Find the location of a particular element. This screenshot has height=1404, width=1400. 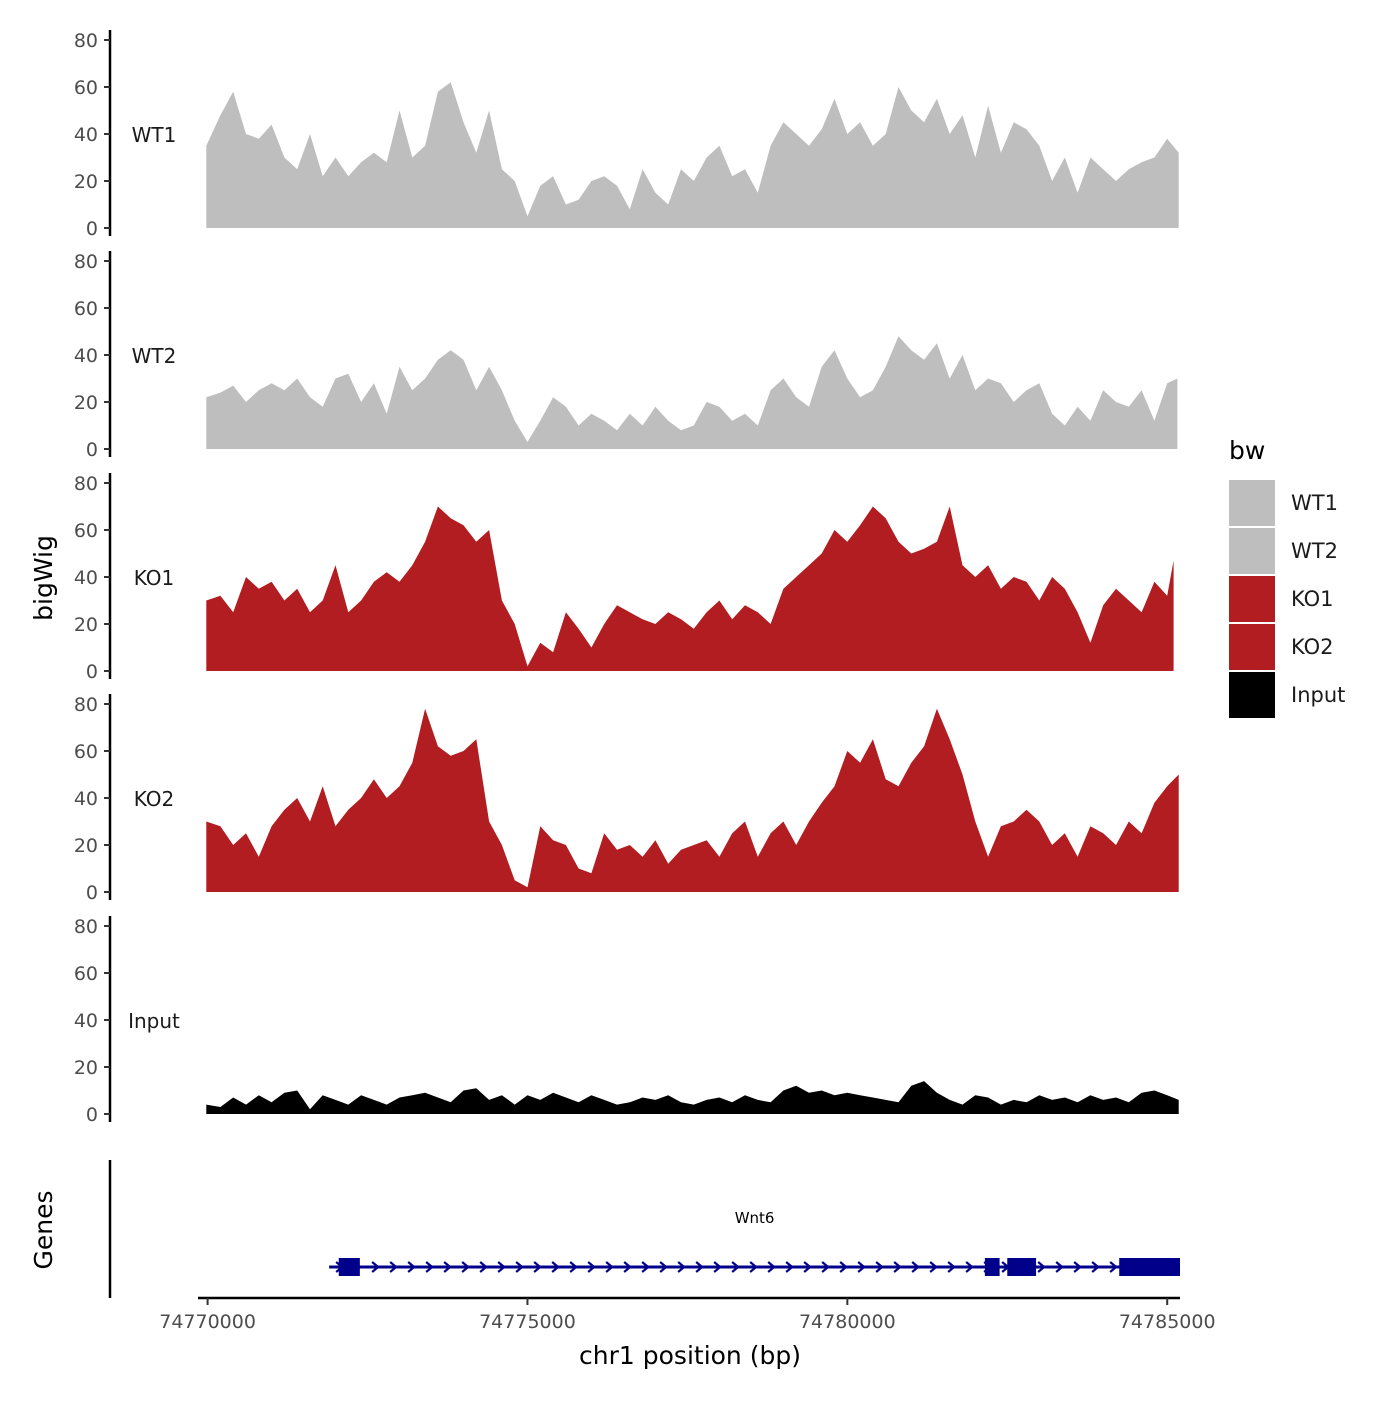

x-tick-label-74770000: 74770000 is located at coordinates (207, 1322).